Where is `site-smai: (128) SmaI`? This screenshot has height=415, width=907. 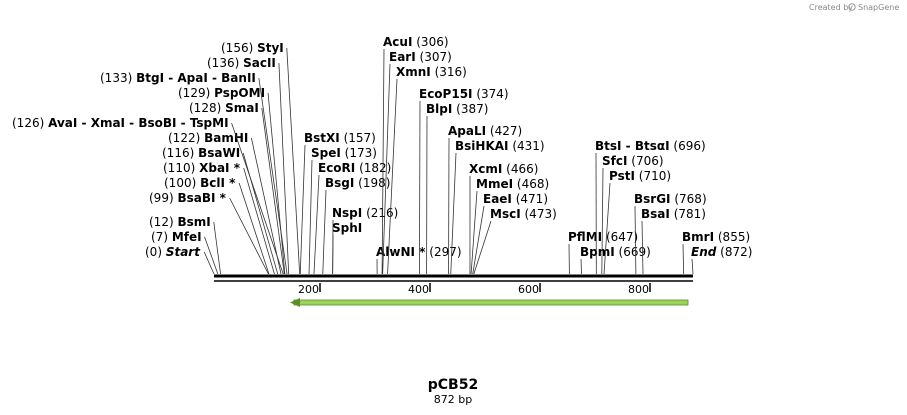 site-smai: (128) SmaI is located at coordinates (237, 188).